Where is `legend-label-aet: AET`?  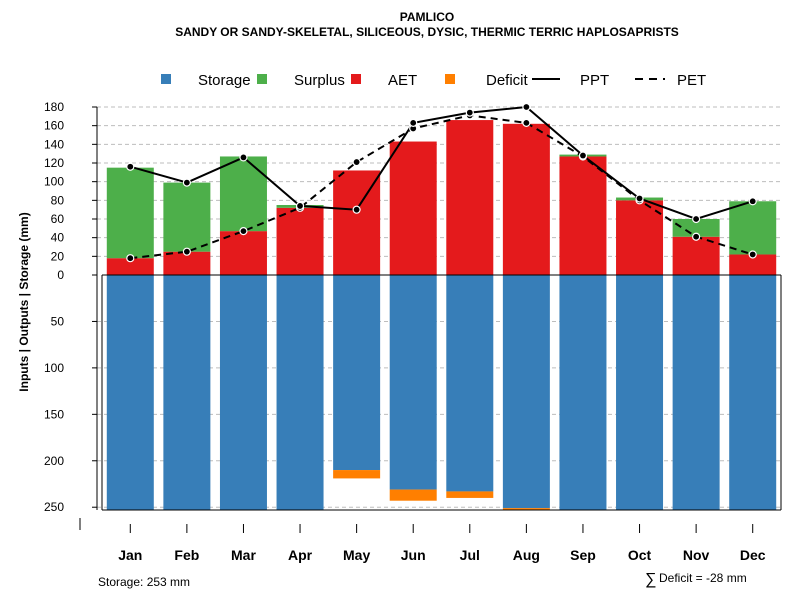 legend-label-aet: AET is located at coordinates (402, 80).